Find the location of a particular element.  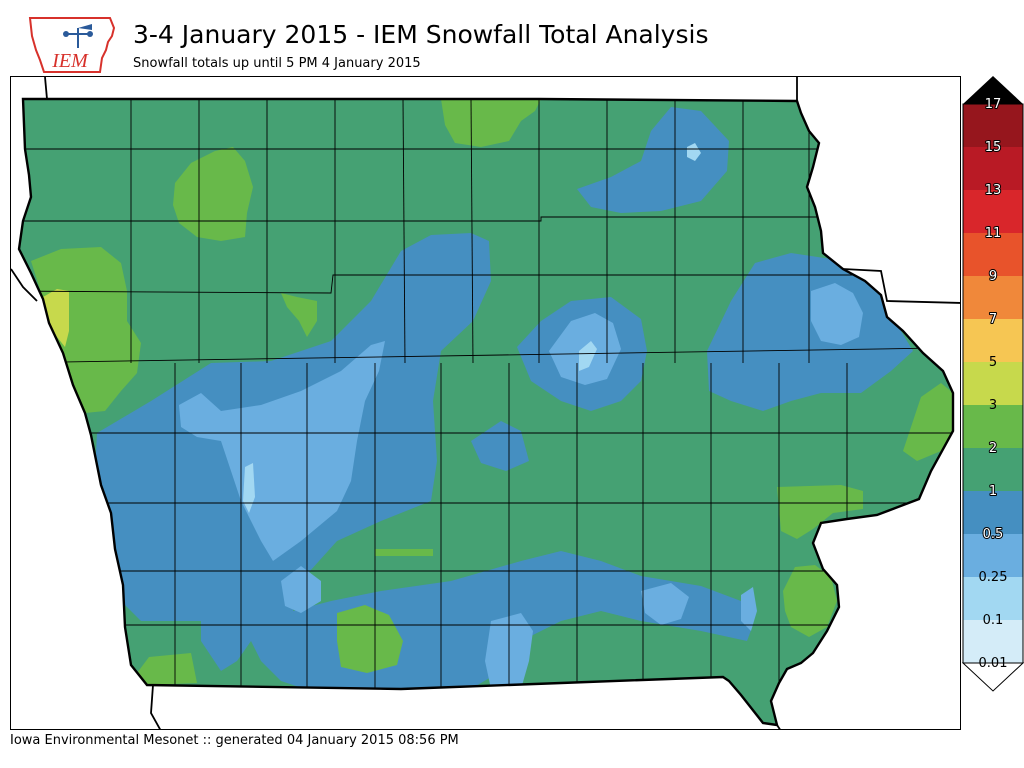

colorbar-tick-label: 11 is located at coordinates (993, 233).